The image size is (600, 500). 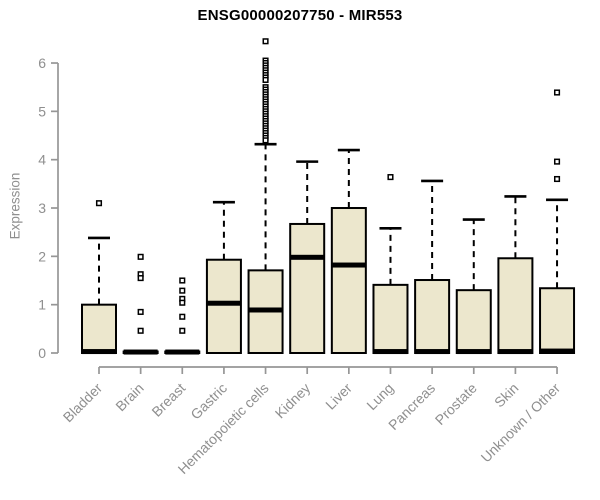 What do you see at coordinates (265, 310) in the screenshot?
I see `median-hematopoietic-cells` at bounding box center [265, 310].